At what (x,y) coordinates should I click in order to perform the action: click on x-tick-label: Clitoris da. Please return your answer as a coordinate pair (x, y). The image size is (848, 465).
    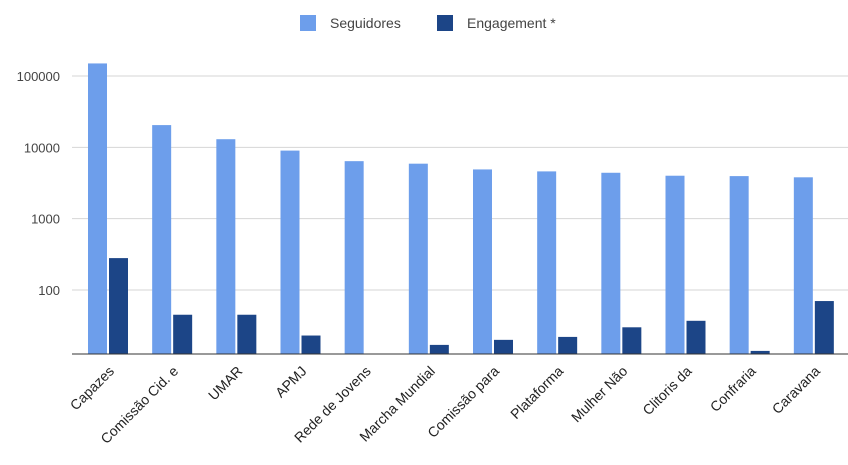
    Looking at the image, I should click on (666, 390).